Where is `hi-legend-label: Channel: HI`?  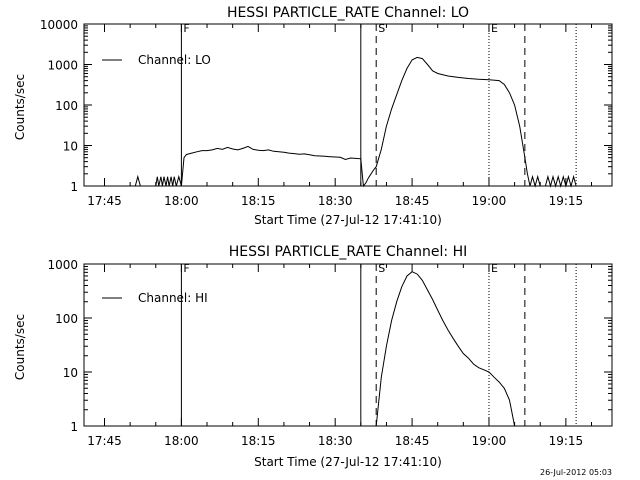
hi-legend-label: Channel: HI is located at coordinates (173, 298).